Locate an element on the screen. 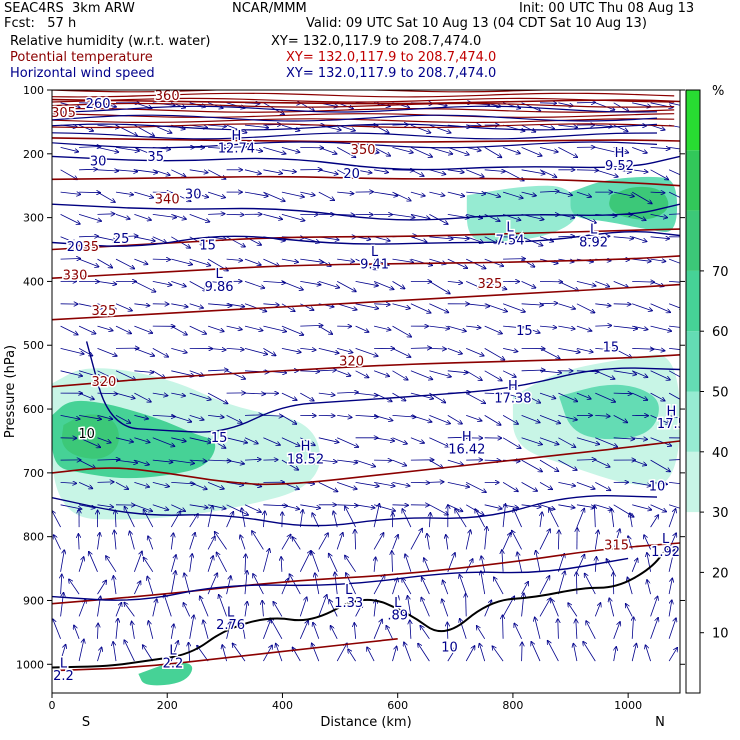 The image size is (740, 740). hl-marker-value: 2.76 is located at coordinates (230, 625).